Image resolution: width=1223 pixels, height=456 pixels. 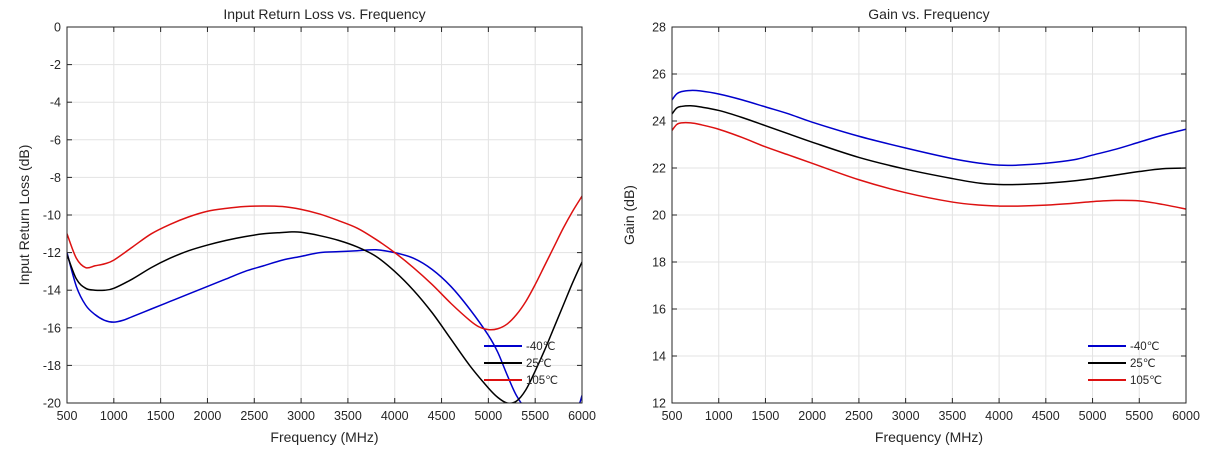 What do you see at coordinates (24, 215) in the screenshot?
I see `y-axis-label: Input Return Loss (dB)` at bounding box center [24, 215].